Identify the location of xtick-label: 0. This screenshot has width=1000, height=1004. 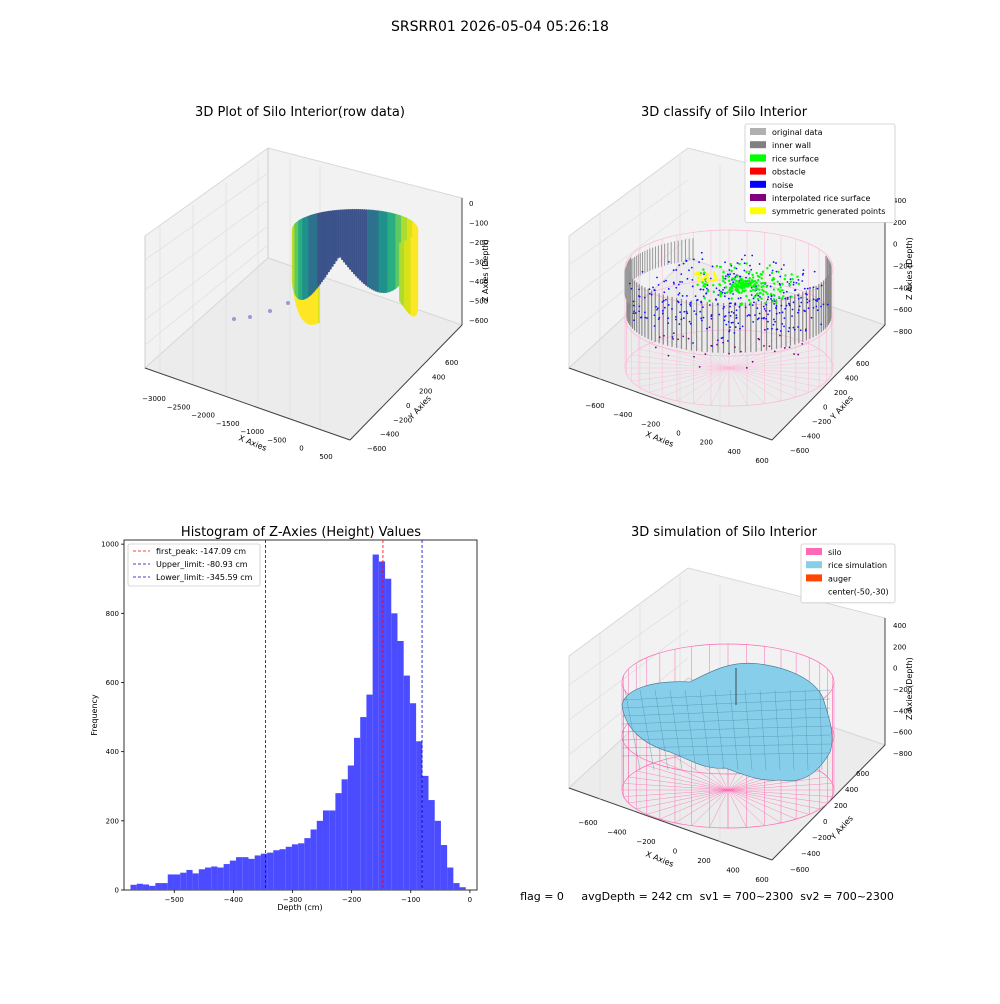
(678, 434).